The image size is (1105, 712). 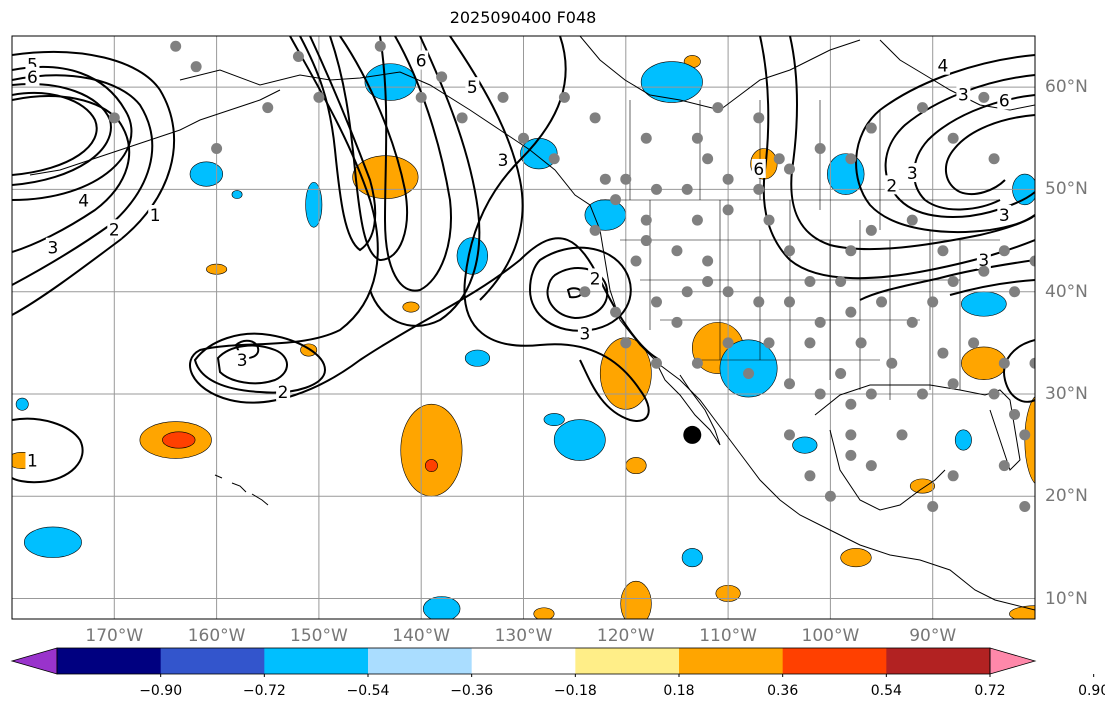 I want to click on colorbar-tick-label: −0.36, so click(x=472, y=691).